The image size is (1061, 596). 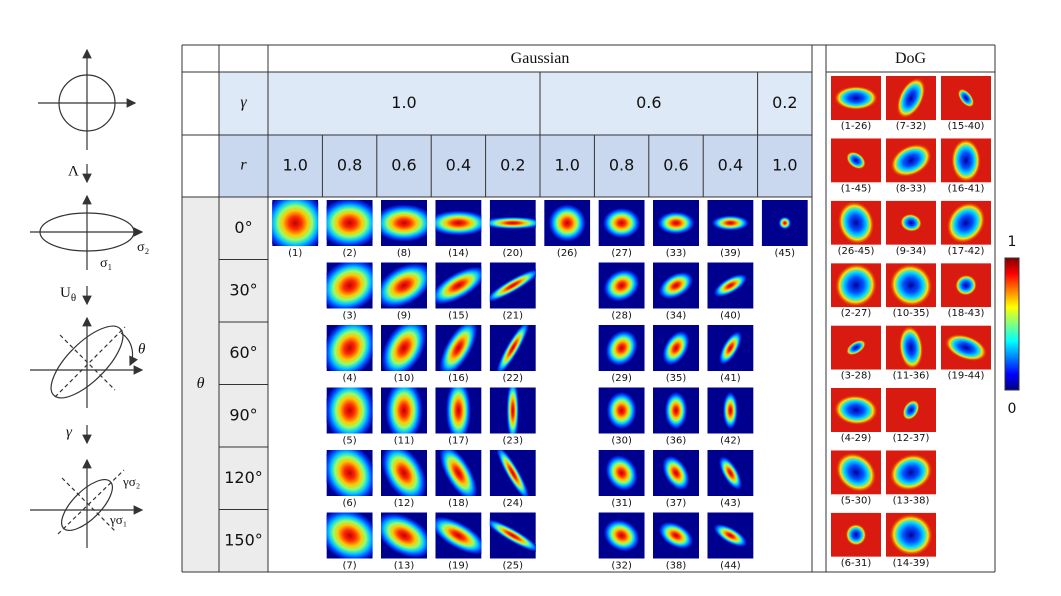 What do you see at coordinates (73, 171) in the screenshot?
I see `step-label: Λ` at bounding box center [73, 171].